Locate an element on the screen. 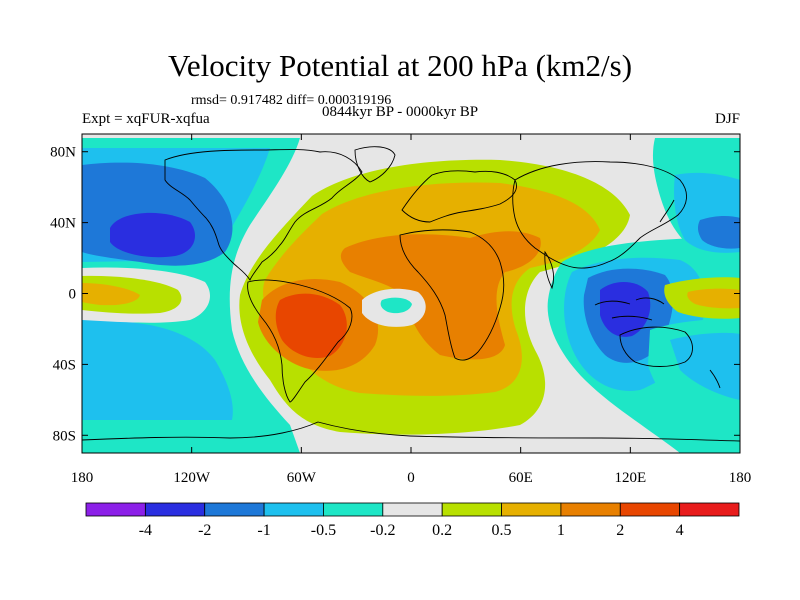 This screenshot has height=600, width=800. colorbar-label: 0.5 is located at coordinates (502, 530).